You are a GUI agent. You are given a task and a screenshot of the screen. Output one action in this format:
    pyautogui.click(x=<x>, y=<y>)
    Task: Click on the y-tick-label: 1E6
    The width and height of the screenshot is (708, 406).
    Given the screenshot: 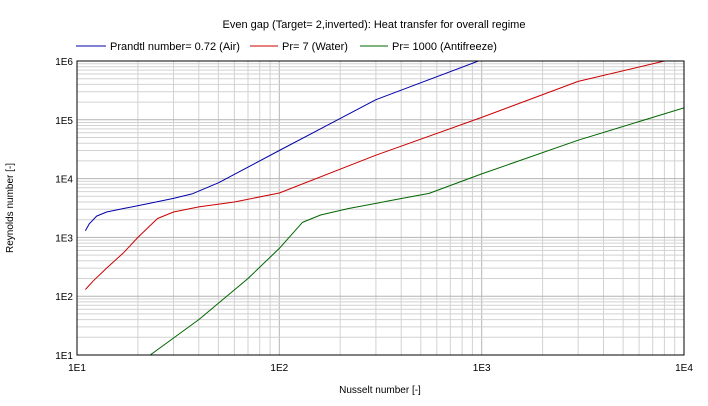 What is the action you would take?
    pyautogui.click(x=64, y=62)
    